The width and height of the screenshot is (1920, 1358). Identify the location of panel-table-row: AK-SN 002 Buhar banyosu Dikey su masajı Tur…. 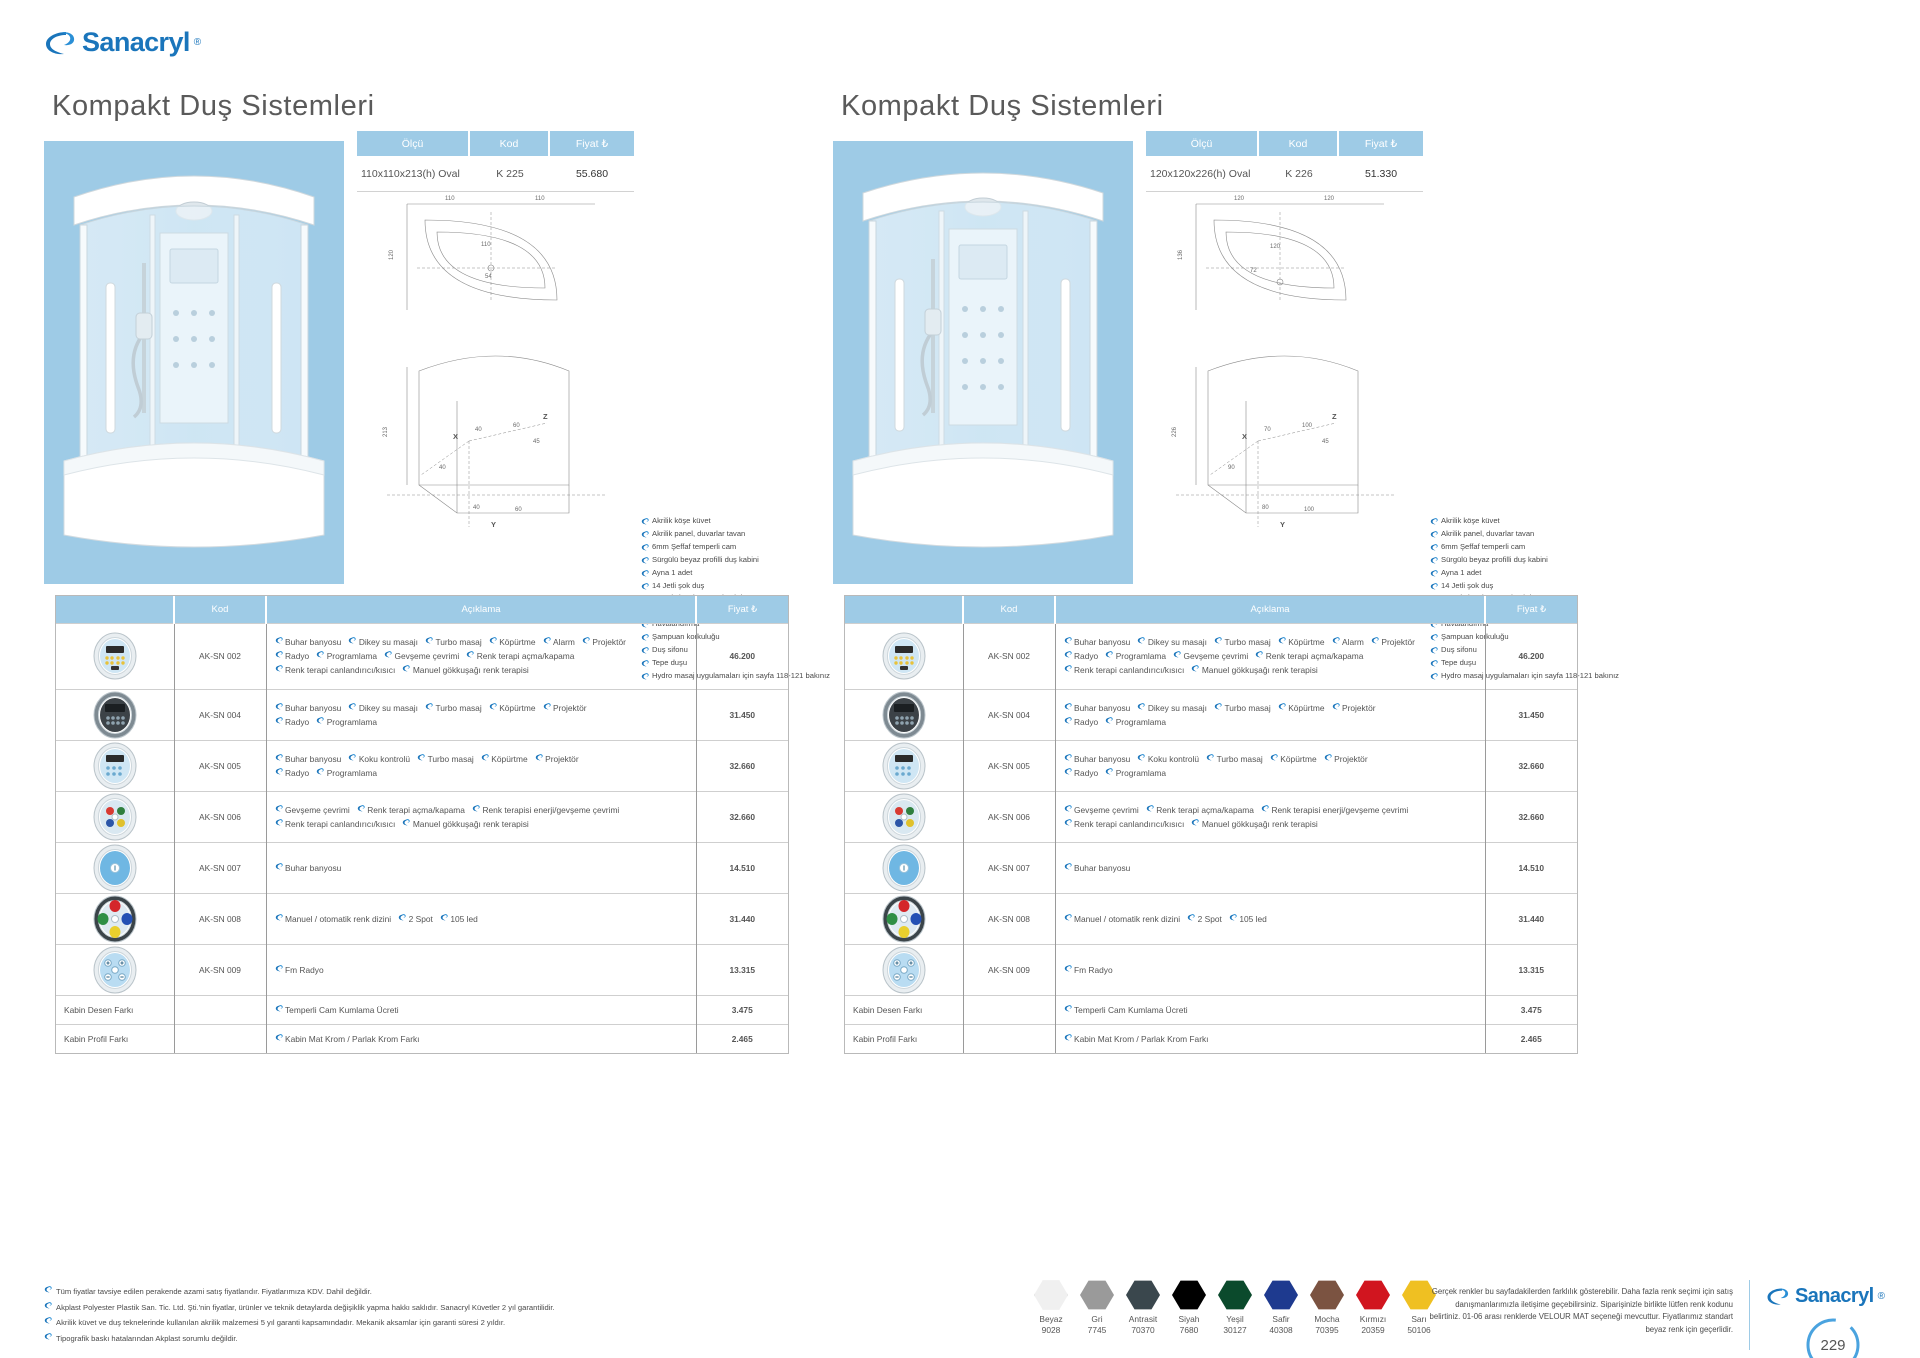
(422, 655).